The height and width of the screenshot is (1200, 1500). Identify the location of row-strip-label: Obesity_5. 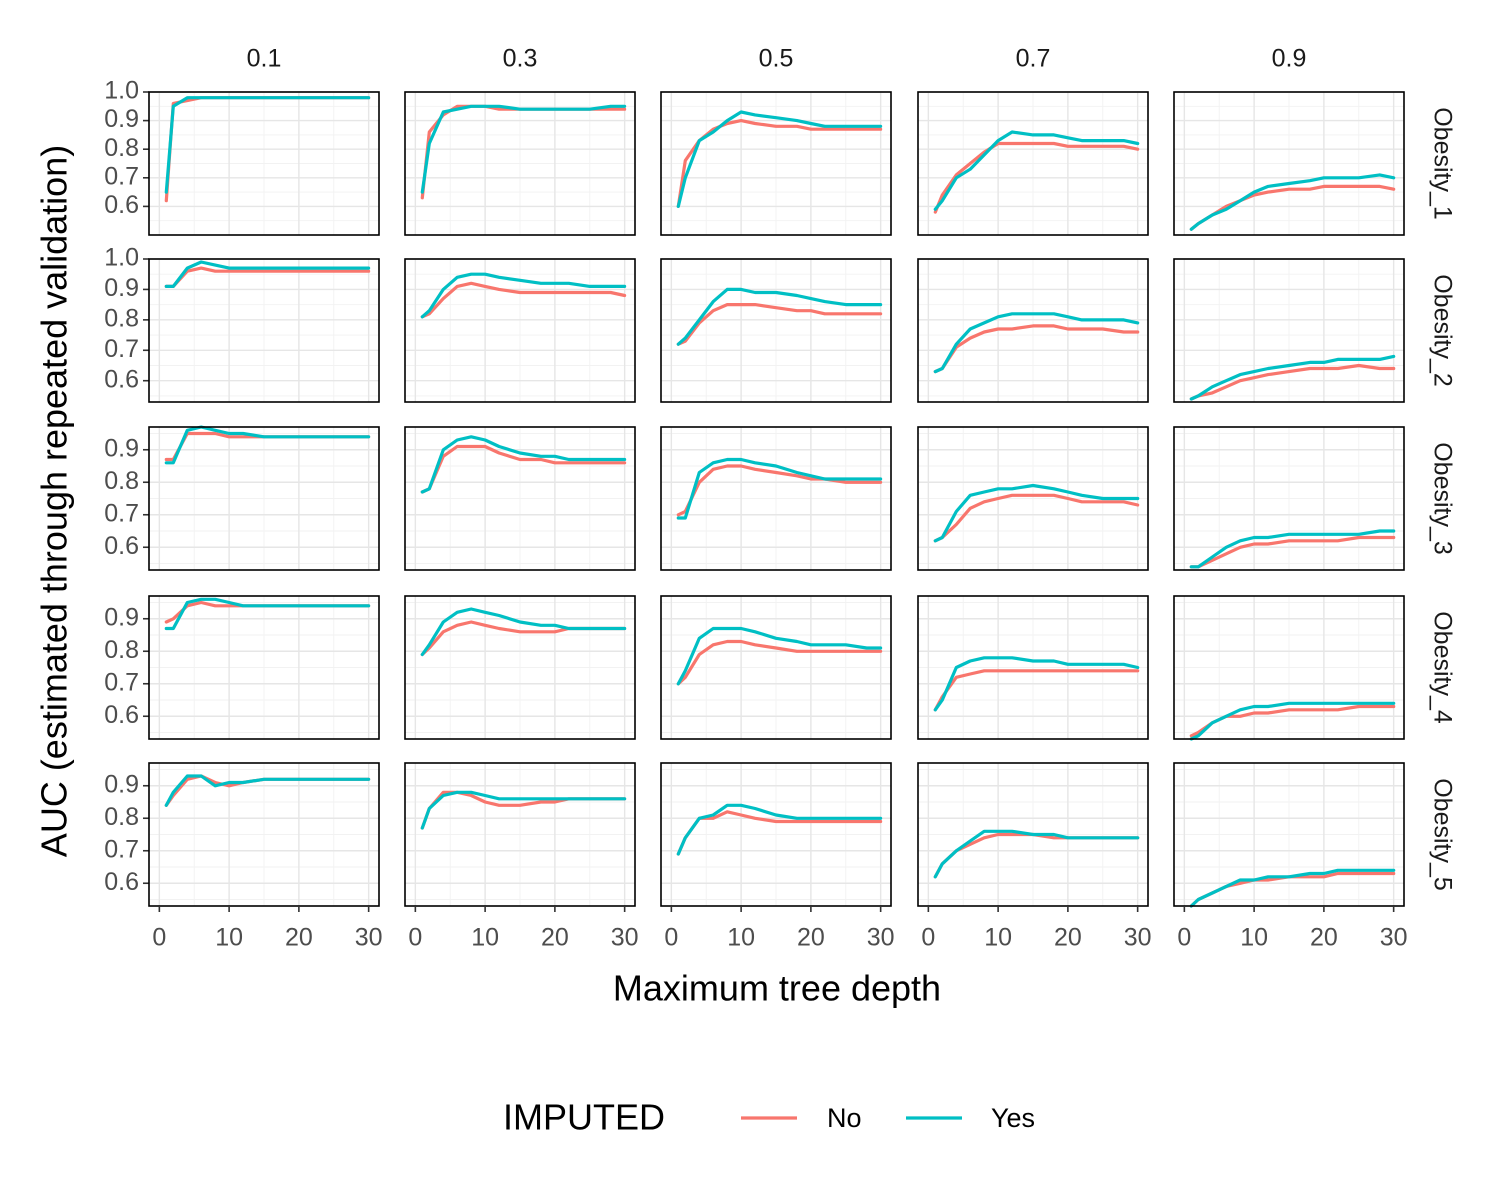
(1442, 834).